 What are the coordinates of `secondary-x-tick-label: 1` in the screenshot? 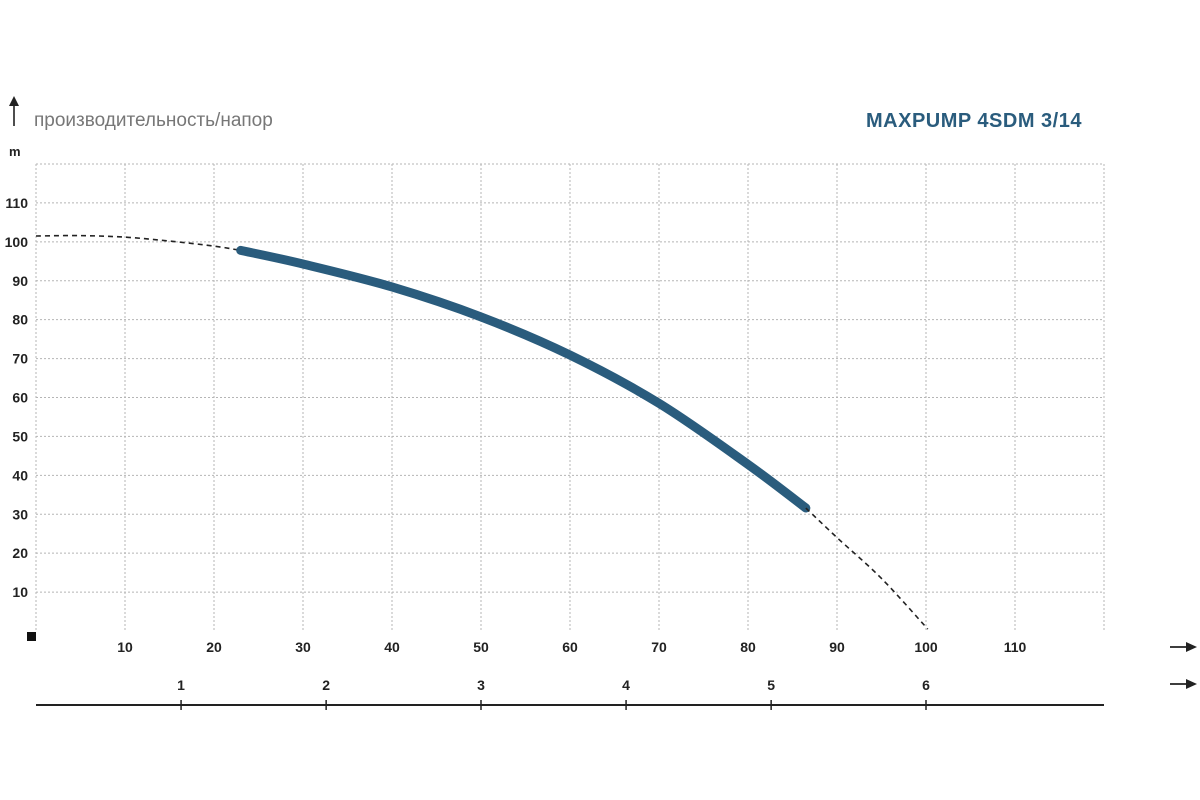 It's located at (181, 685).